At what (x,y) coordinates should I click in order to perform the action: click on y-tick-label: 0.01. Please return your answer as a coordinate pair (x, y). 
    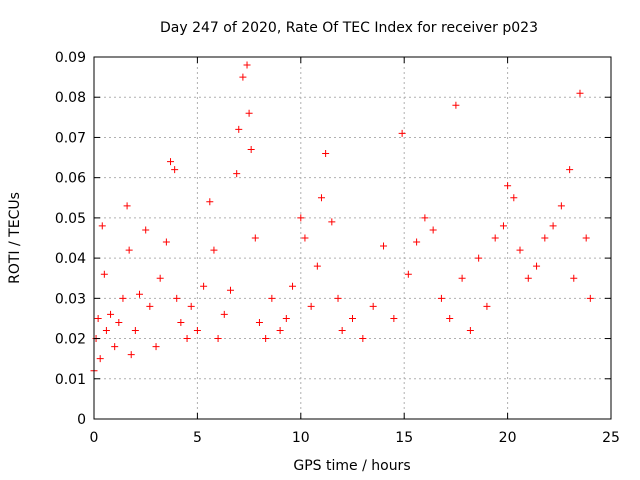
    Looking at the image, I should click on (70, 380).